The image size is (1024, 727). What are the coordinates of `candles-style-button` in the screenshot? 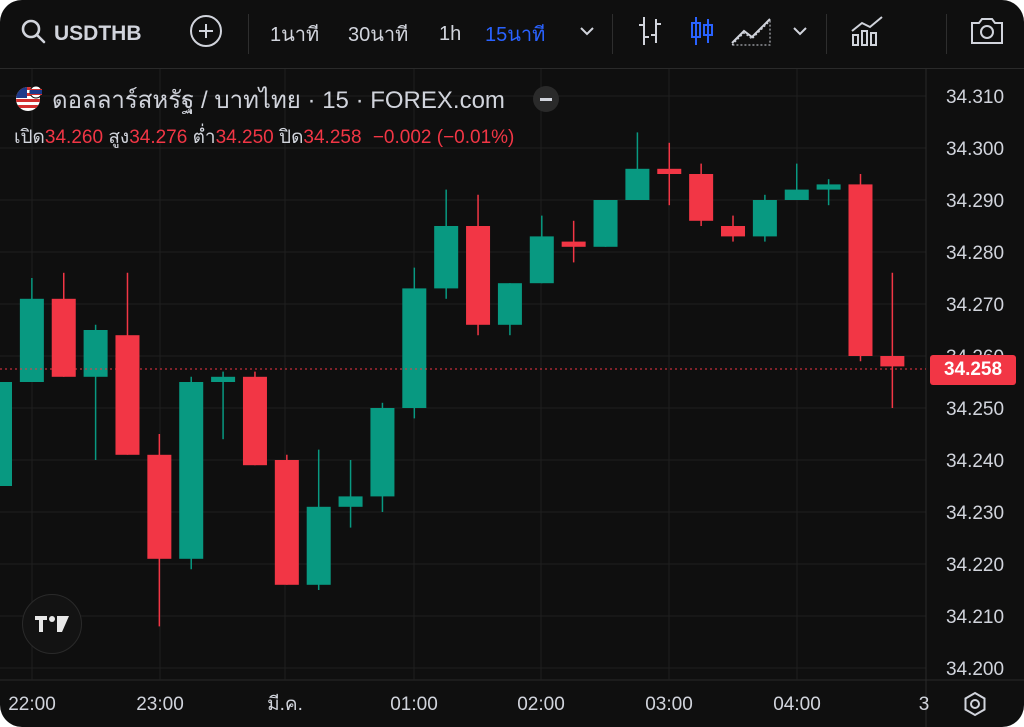 It's located at (702, 34).